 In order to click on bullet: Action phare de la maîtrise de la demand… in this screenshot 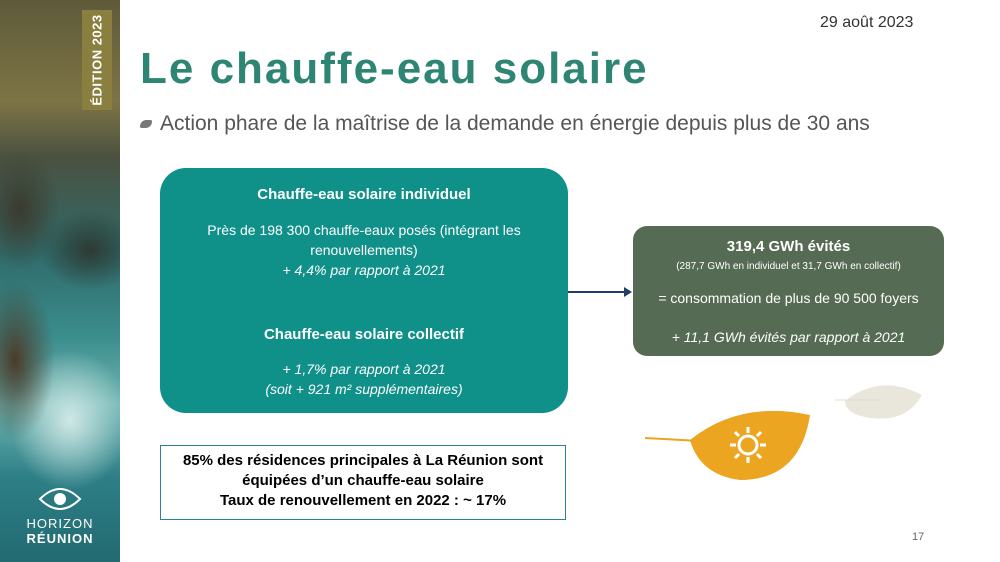, I will do `click(505, 124)`.